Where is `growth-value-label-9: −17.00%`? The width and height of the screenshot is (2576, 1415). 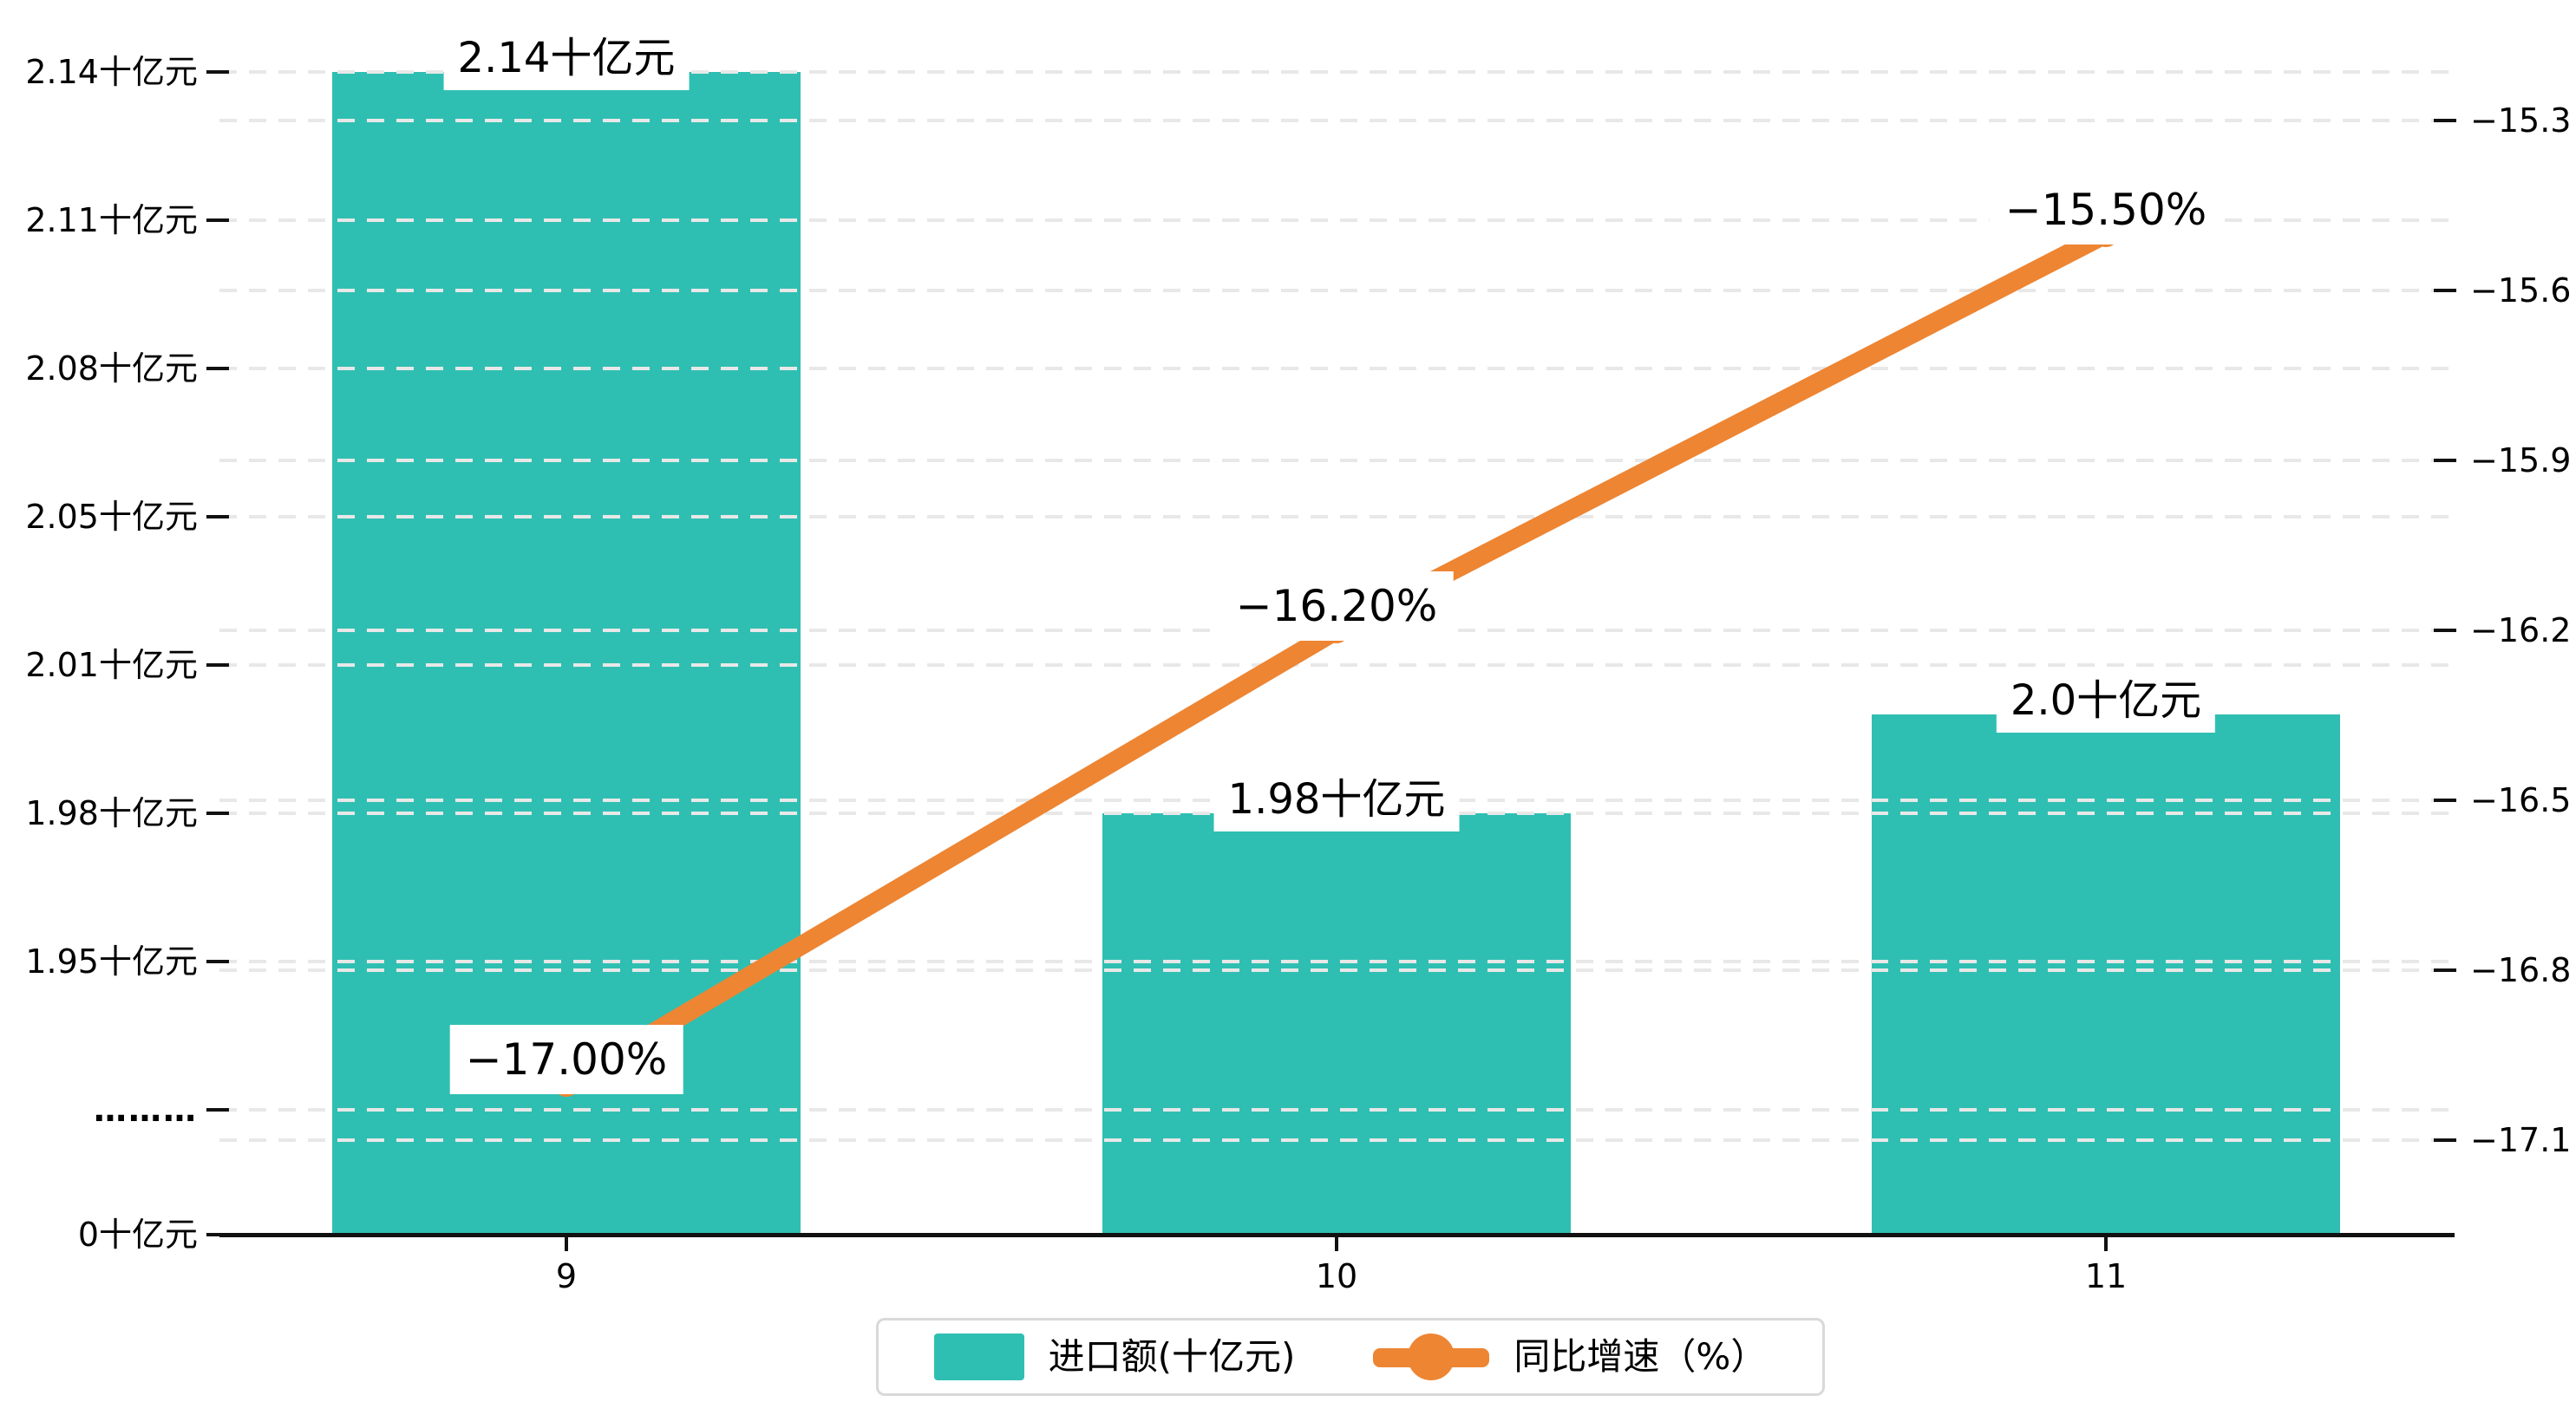
growth-value-label-9: −17.00% is located at coordinates (566, 1059).